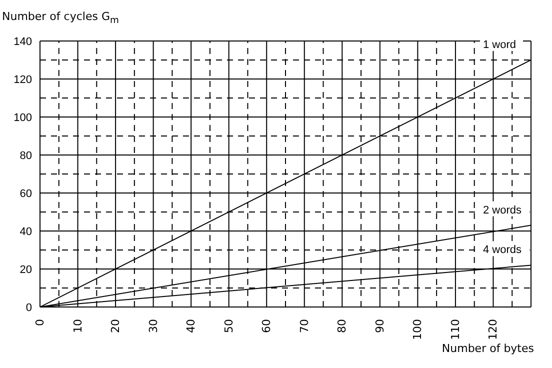 The width and height of the screenshot is (552, 368). What do you see at coordinates (26, 194) in the screenshot?
I see `y-tick-label: 60` at bounding box center [26, 194].